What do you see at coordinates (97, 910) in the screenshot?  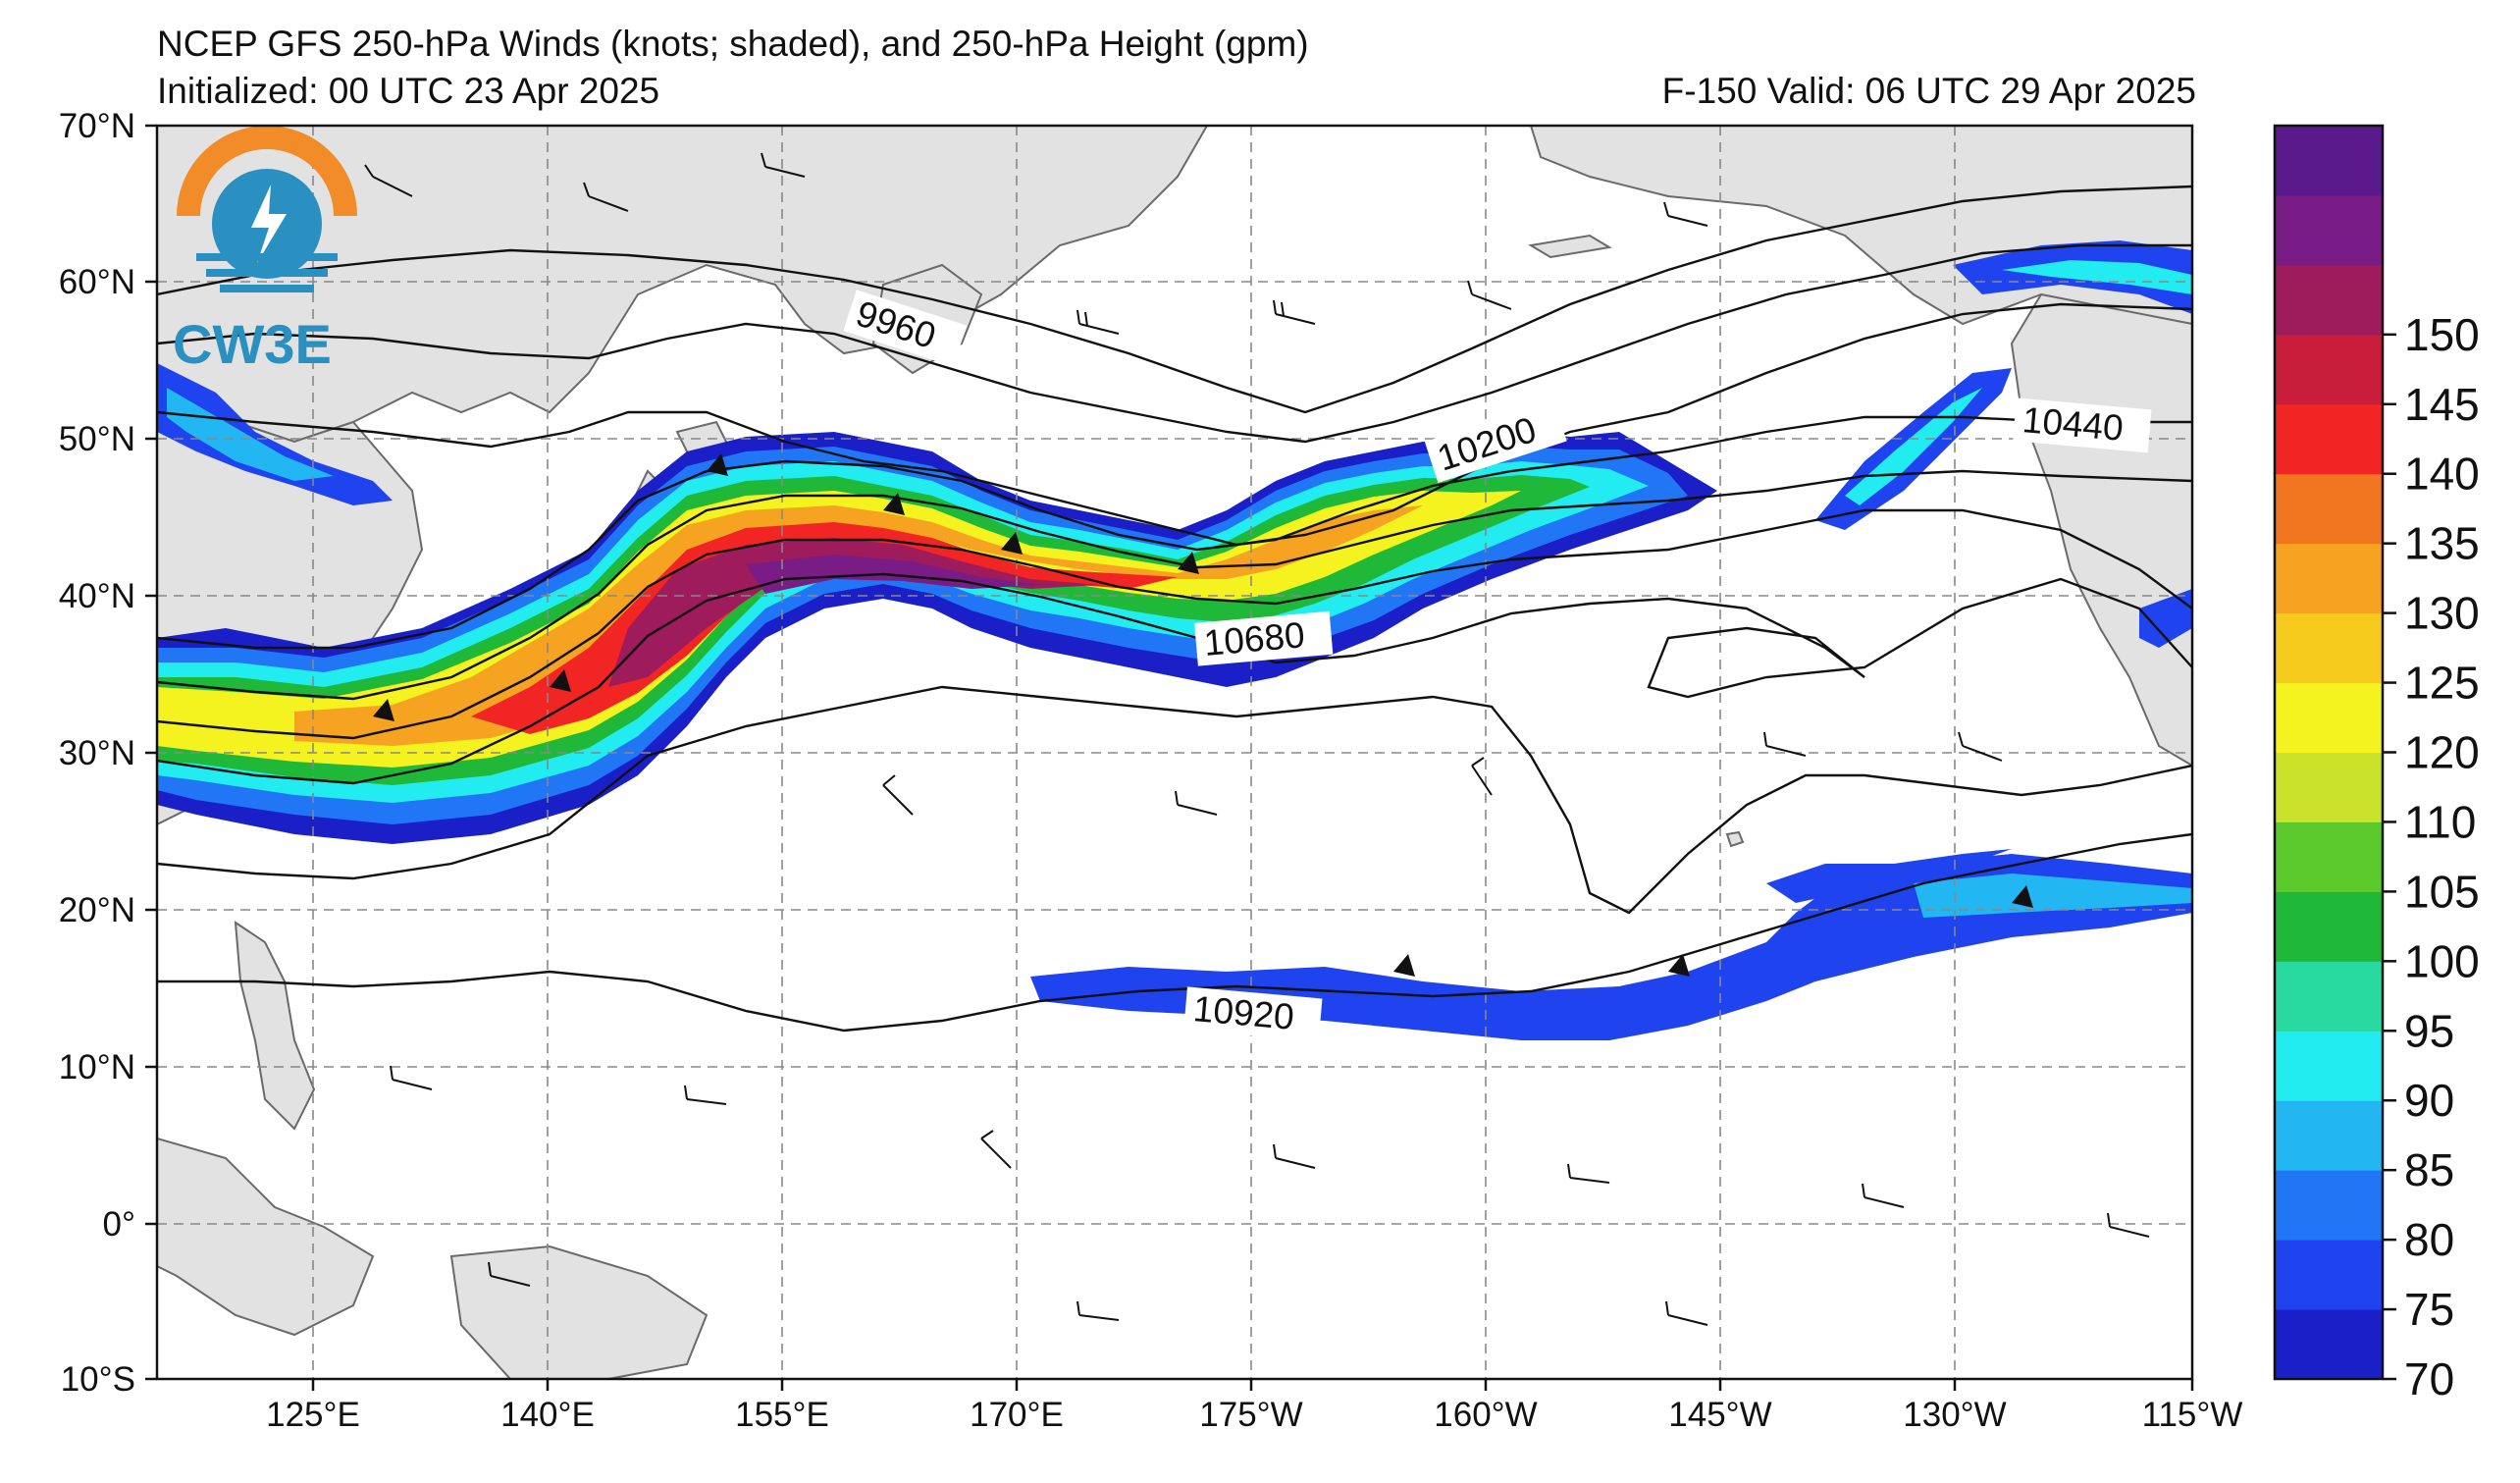 I see `lat-label: 20°N` at bounding box center [97, 910].